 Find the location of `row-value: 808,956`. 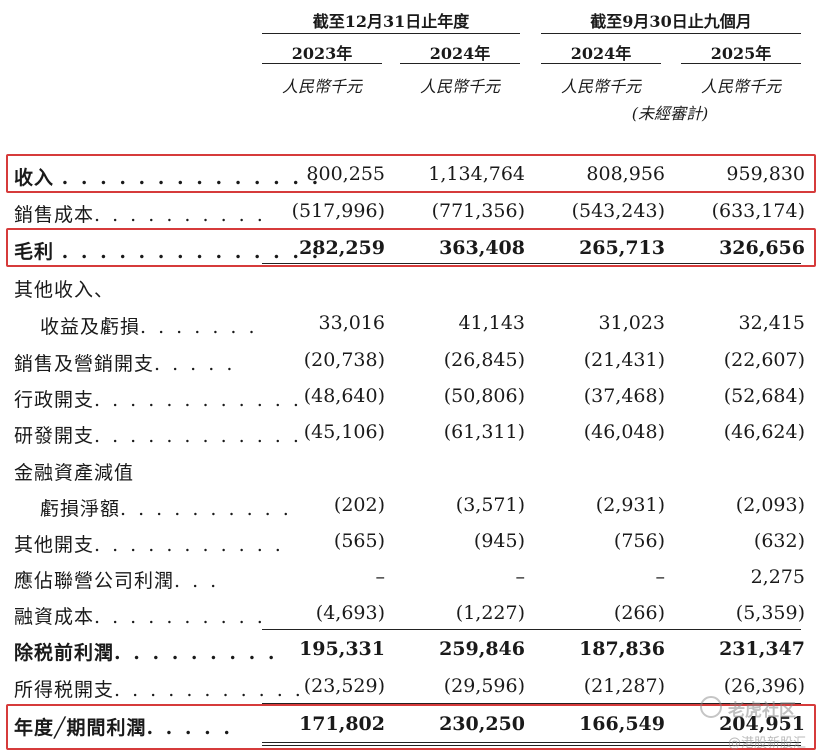

row-value: 808,956 is located at coordinates (625, 174).